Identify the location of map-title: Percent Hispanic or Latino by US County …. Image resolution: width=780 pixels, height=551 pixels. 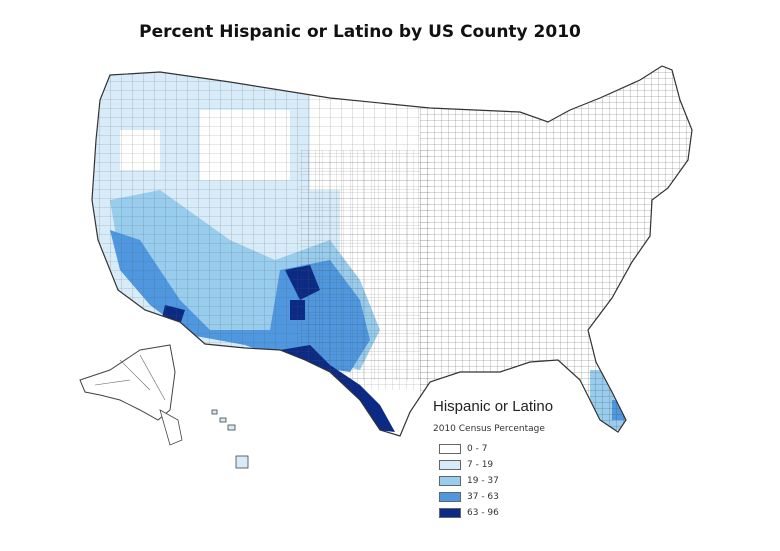
(360, 32).